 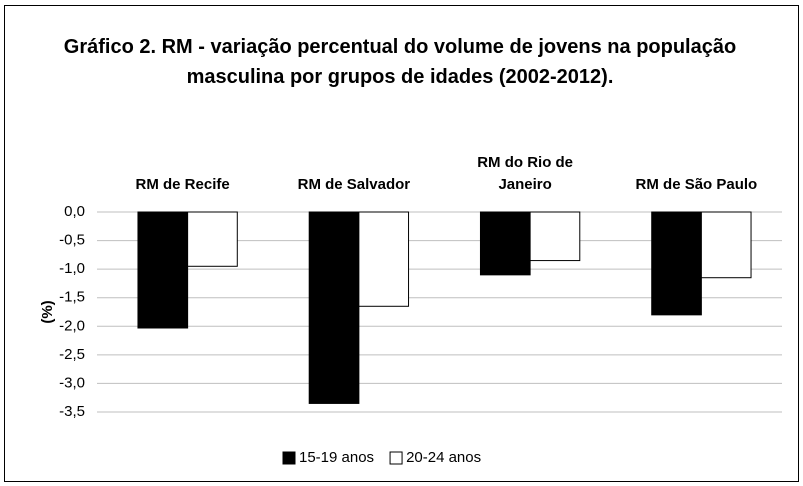 What do you see at coordinates (525, 173) in the screenshot?
I see `x-tick-label: RM do Rio de Janeiro` at bounding box center [525, 173].